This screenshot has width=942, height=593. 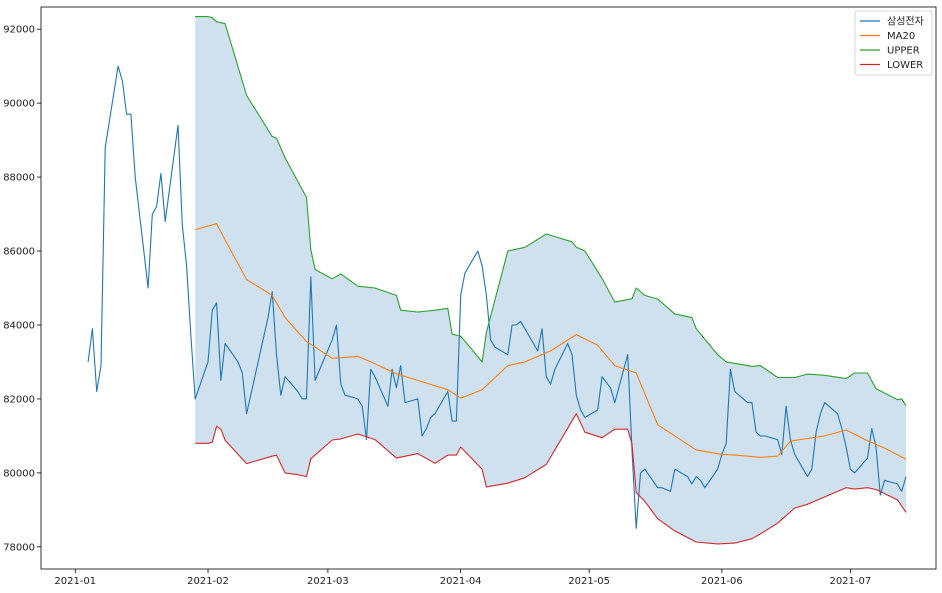 I want to click on legend: 삼성전자 MA20 UPPER LOWER, so click(x=893, y=43).